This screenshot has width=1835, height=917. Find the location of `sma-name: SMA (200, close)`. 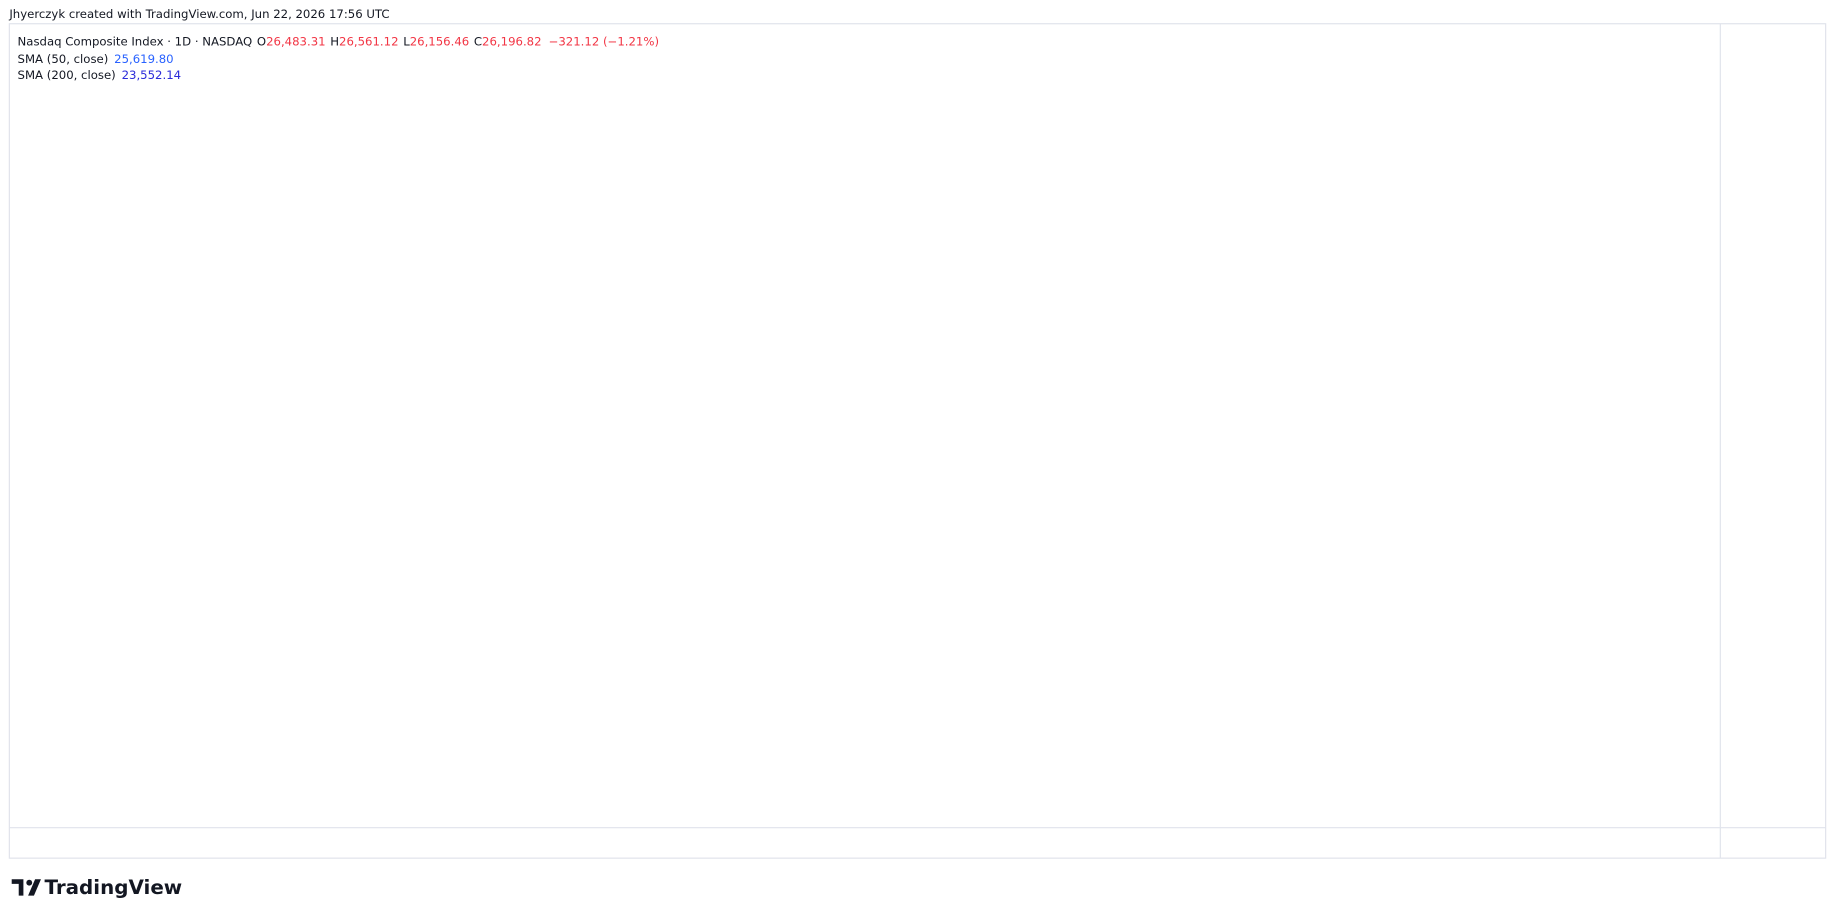

sma-name: SMA (200, close) is located at coordinates (67, 75).